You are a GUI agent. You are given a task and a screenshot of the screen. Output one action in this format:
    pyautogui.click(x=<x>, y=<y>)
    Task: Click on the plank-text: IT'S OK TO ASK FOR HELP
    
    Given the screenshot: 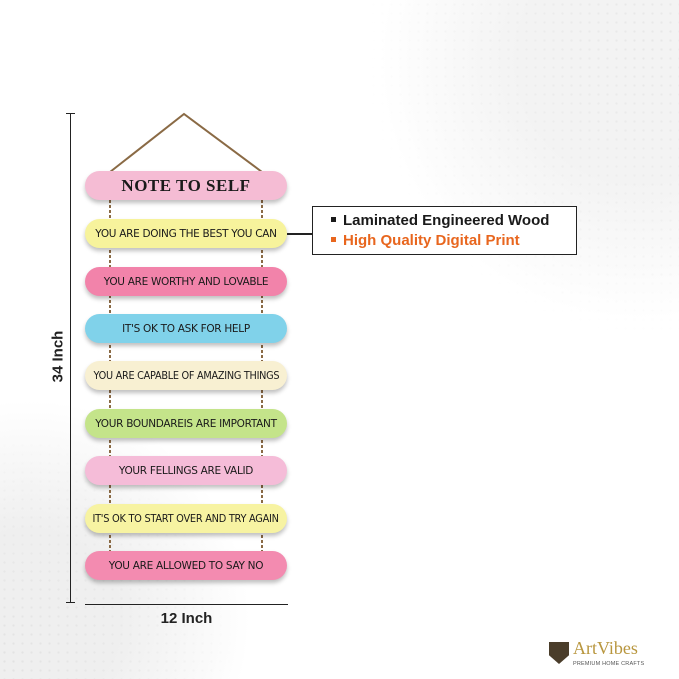 What is the action you would take?
    pyautogui.click(x=186, y=328)
    